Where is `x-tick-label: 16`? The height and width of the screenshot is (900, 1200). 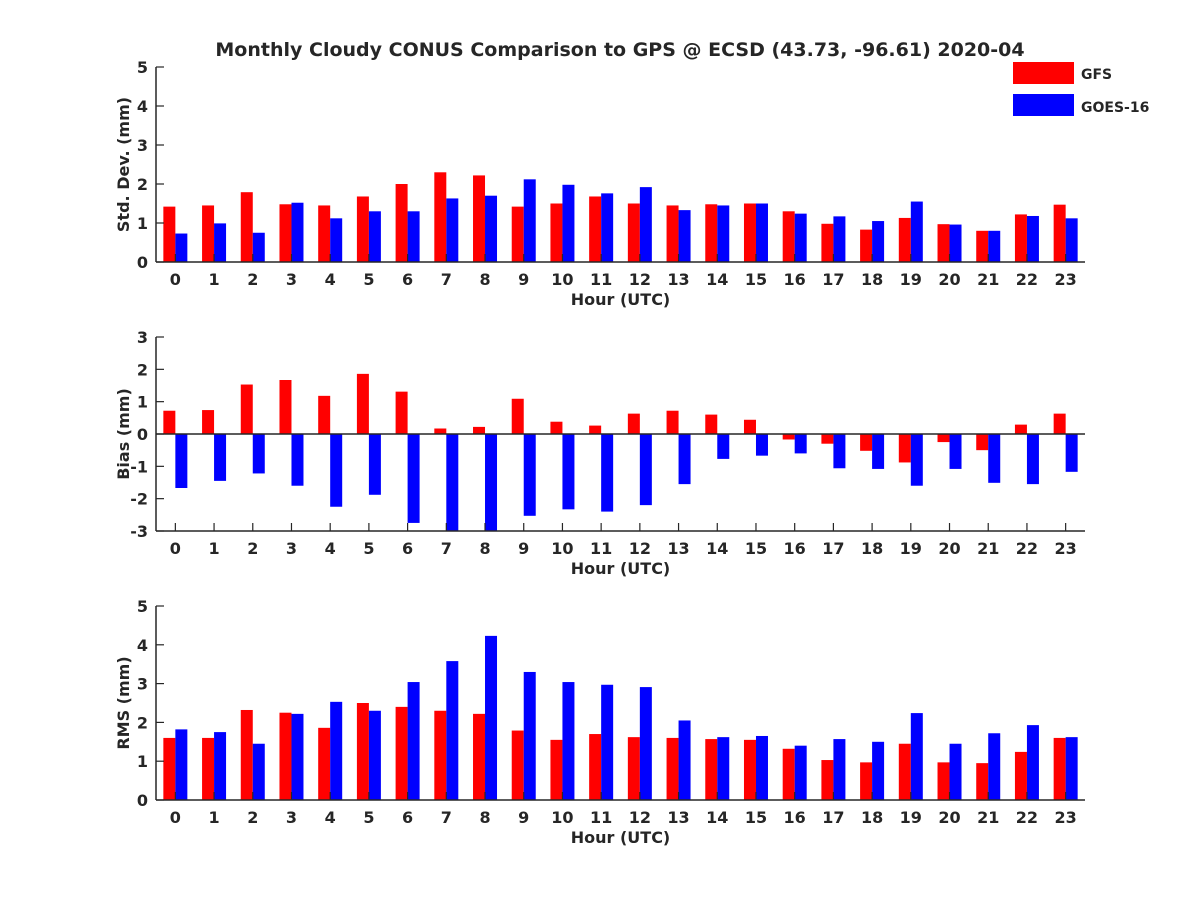 x-tick-label: 16 is located at coordinates (795, 279).